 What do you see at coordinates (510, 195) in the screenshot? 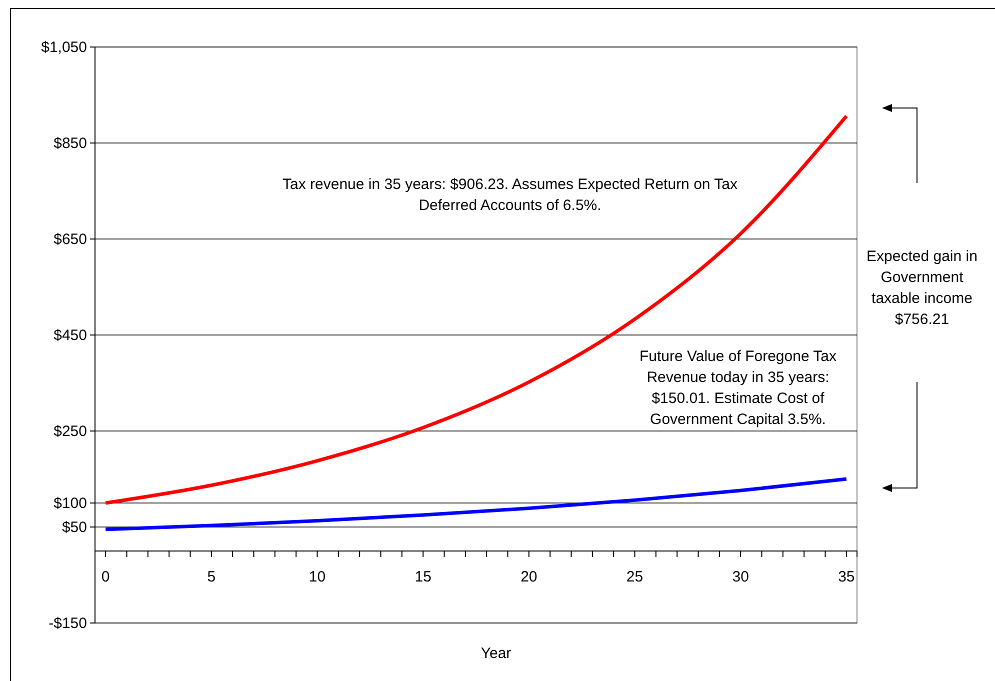
I see `annotation: Tax revenue in 35 years: $906.23. Assumes Expected Return on Tax Deferred Accounts of 6.5%.` at bounding box center [510, 195].